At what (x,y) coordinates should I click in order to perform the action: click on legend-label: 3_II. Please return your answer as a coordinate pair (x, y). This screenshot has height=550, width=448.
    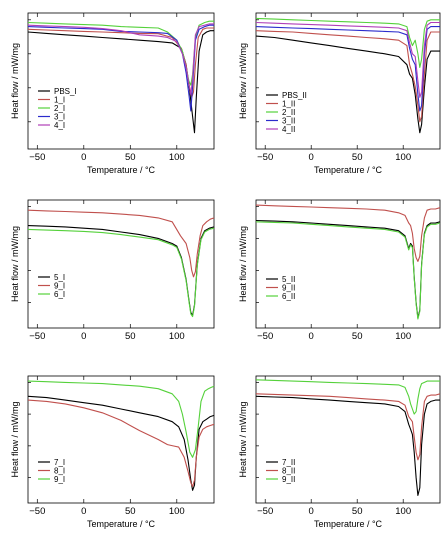
    Looking at the image, I should click on (288, 121).